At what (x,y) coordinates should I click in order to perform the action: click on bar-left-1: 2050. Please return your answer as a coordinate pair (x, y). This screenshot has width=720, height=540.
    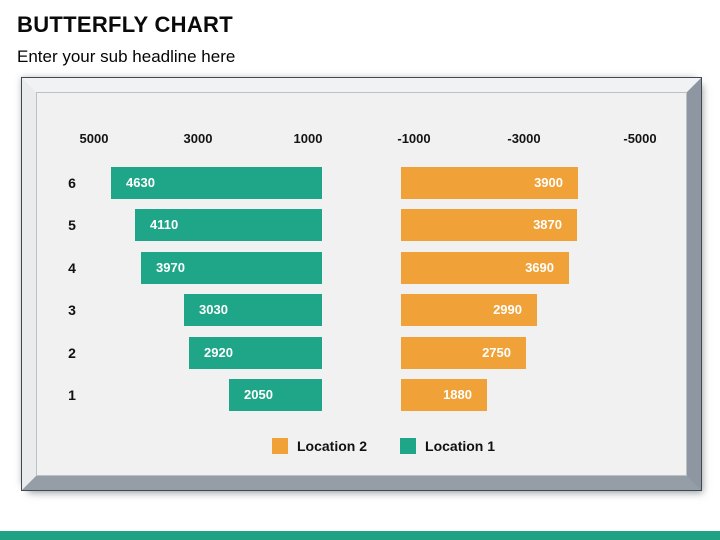
    Looking at the image, I should click on (275, 395).